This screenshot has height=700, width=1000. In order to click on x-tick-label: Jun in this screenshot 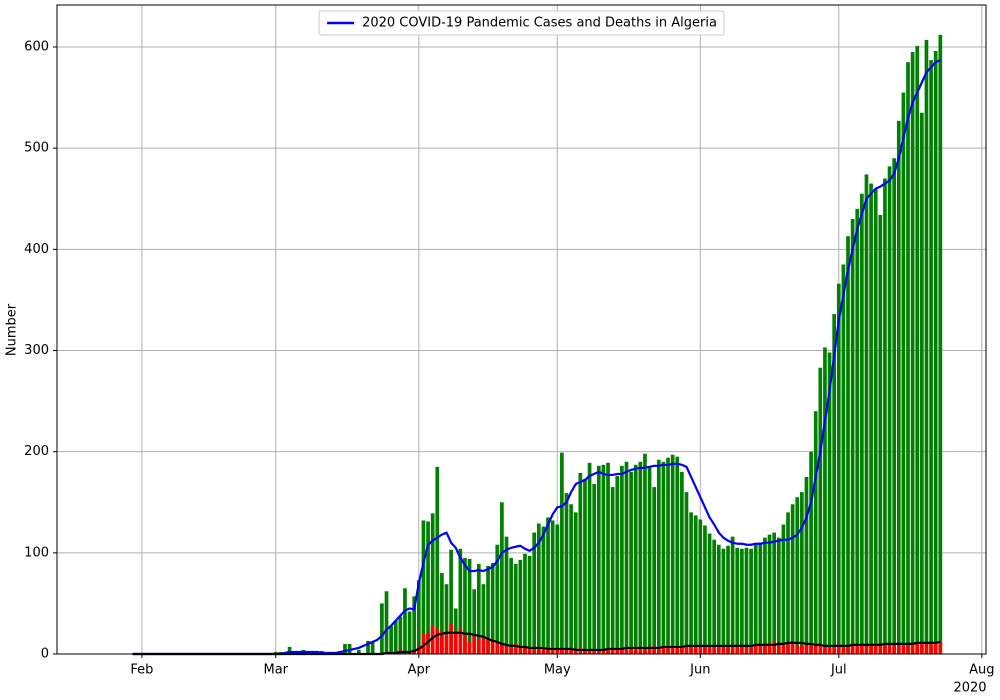, I will do `click(699, 670)`.